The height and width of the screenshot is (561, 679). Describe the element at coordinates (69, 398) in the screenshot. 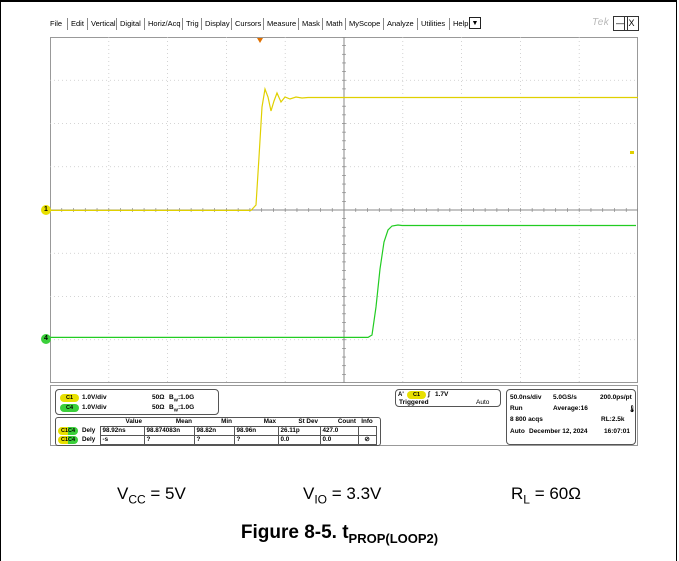

I see `channel-1-pill: C1` at that location.